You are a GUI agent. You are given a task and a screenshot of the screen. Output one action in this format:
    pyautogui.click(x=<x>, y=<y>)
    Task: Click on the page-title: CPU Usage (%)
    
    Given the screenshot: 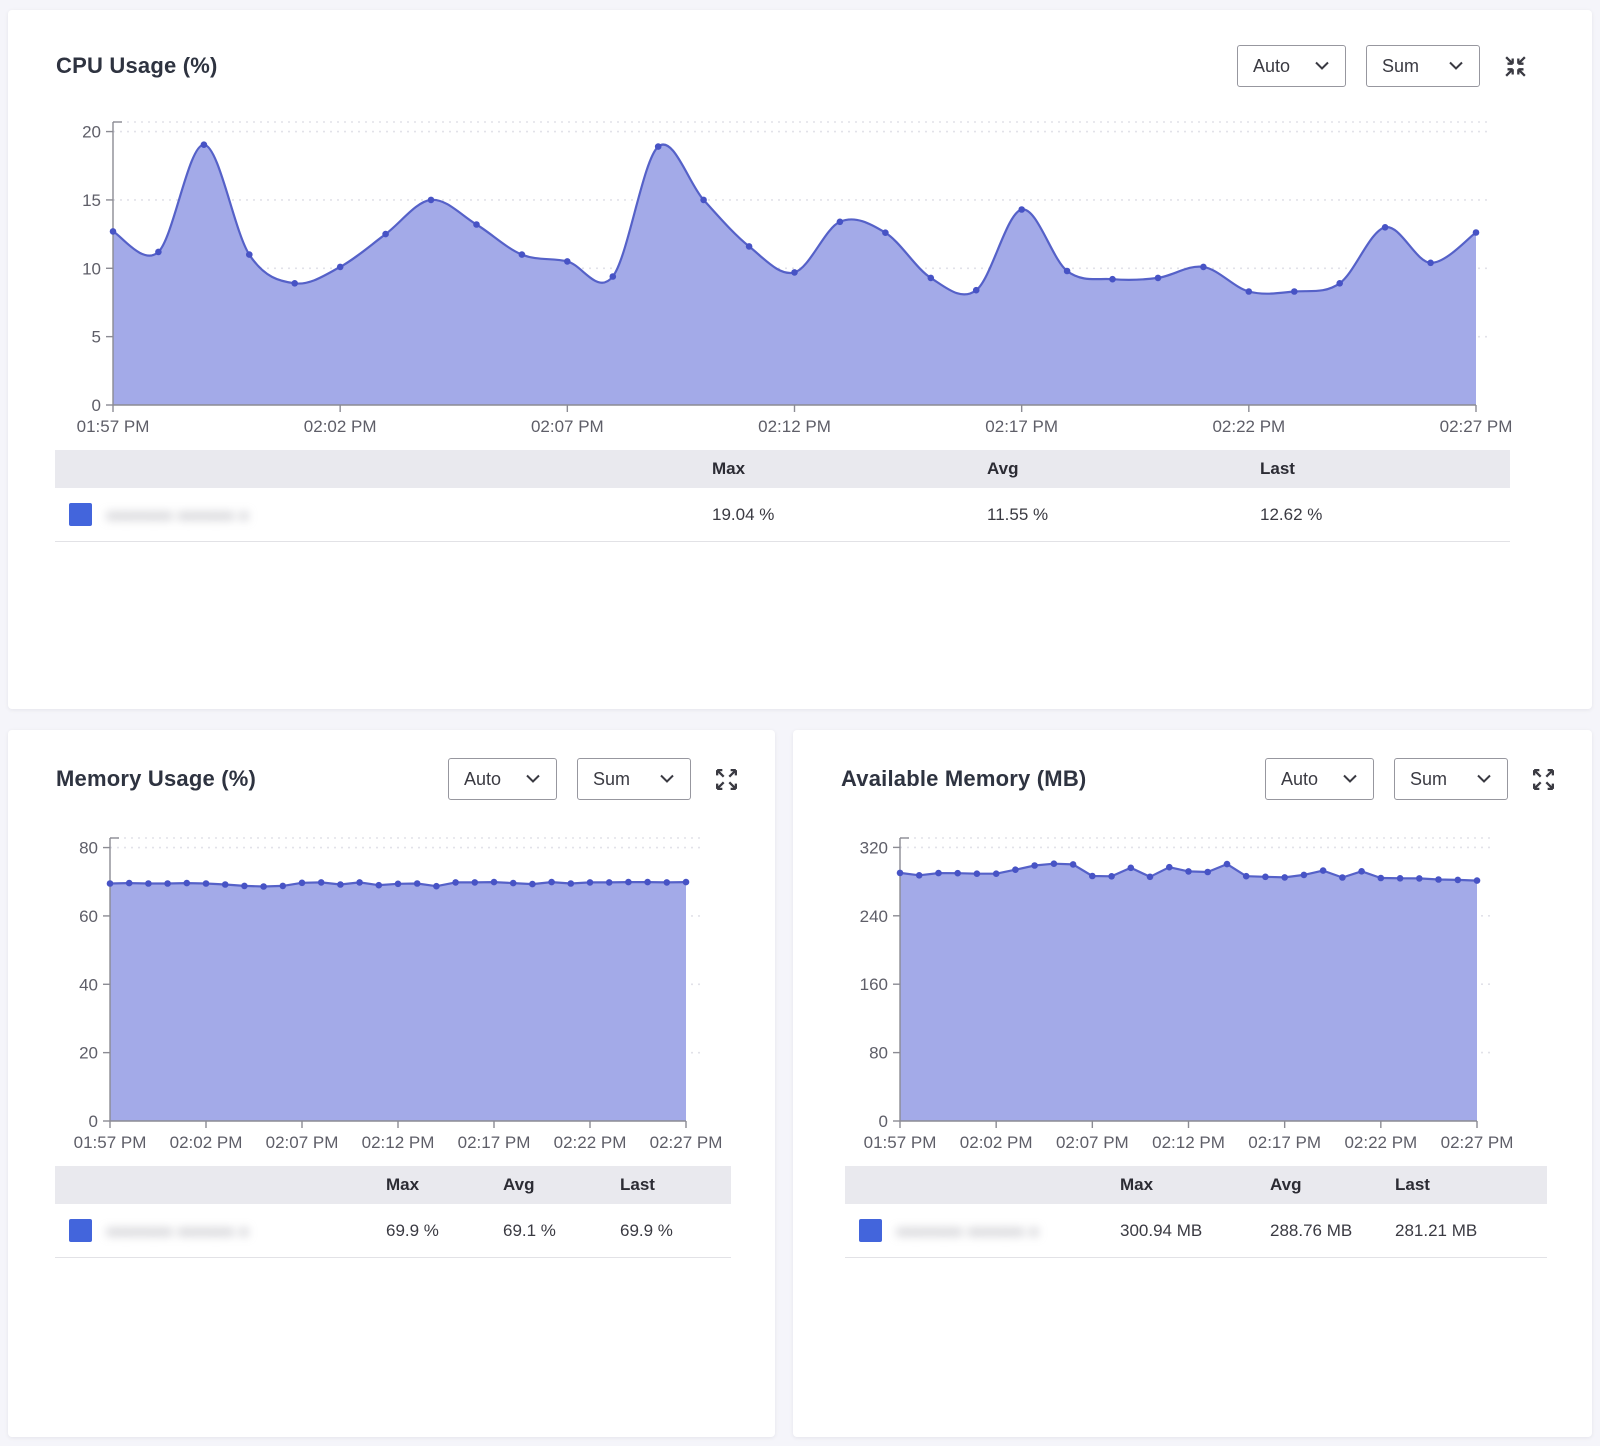 What is the action you would take?
    pyautogui.click(x=137, y=65)
    